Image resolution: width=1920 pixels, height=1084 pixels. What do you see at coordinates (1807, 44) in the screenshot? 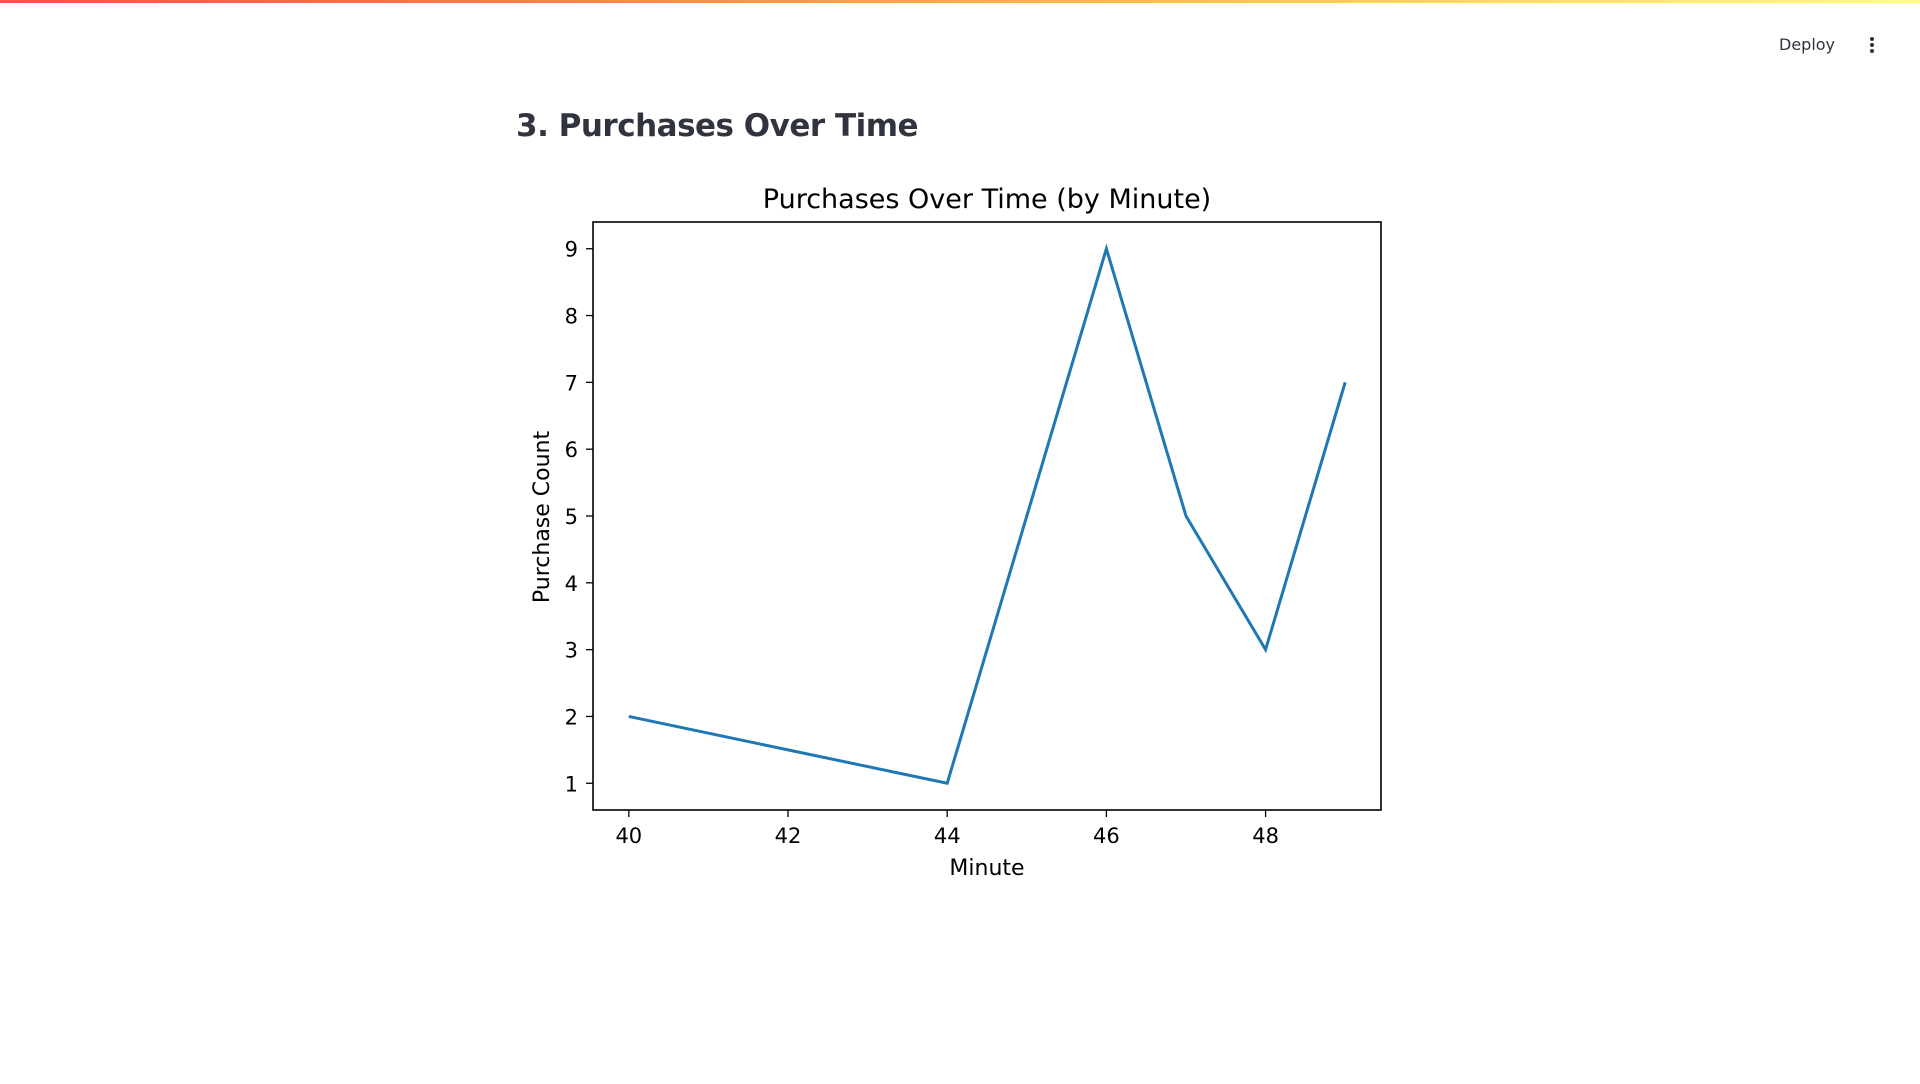
I see `deploy-button: Deploy` at bounding box center [1807, 44].